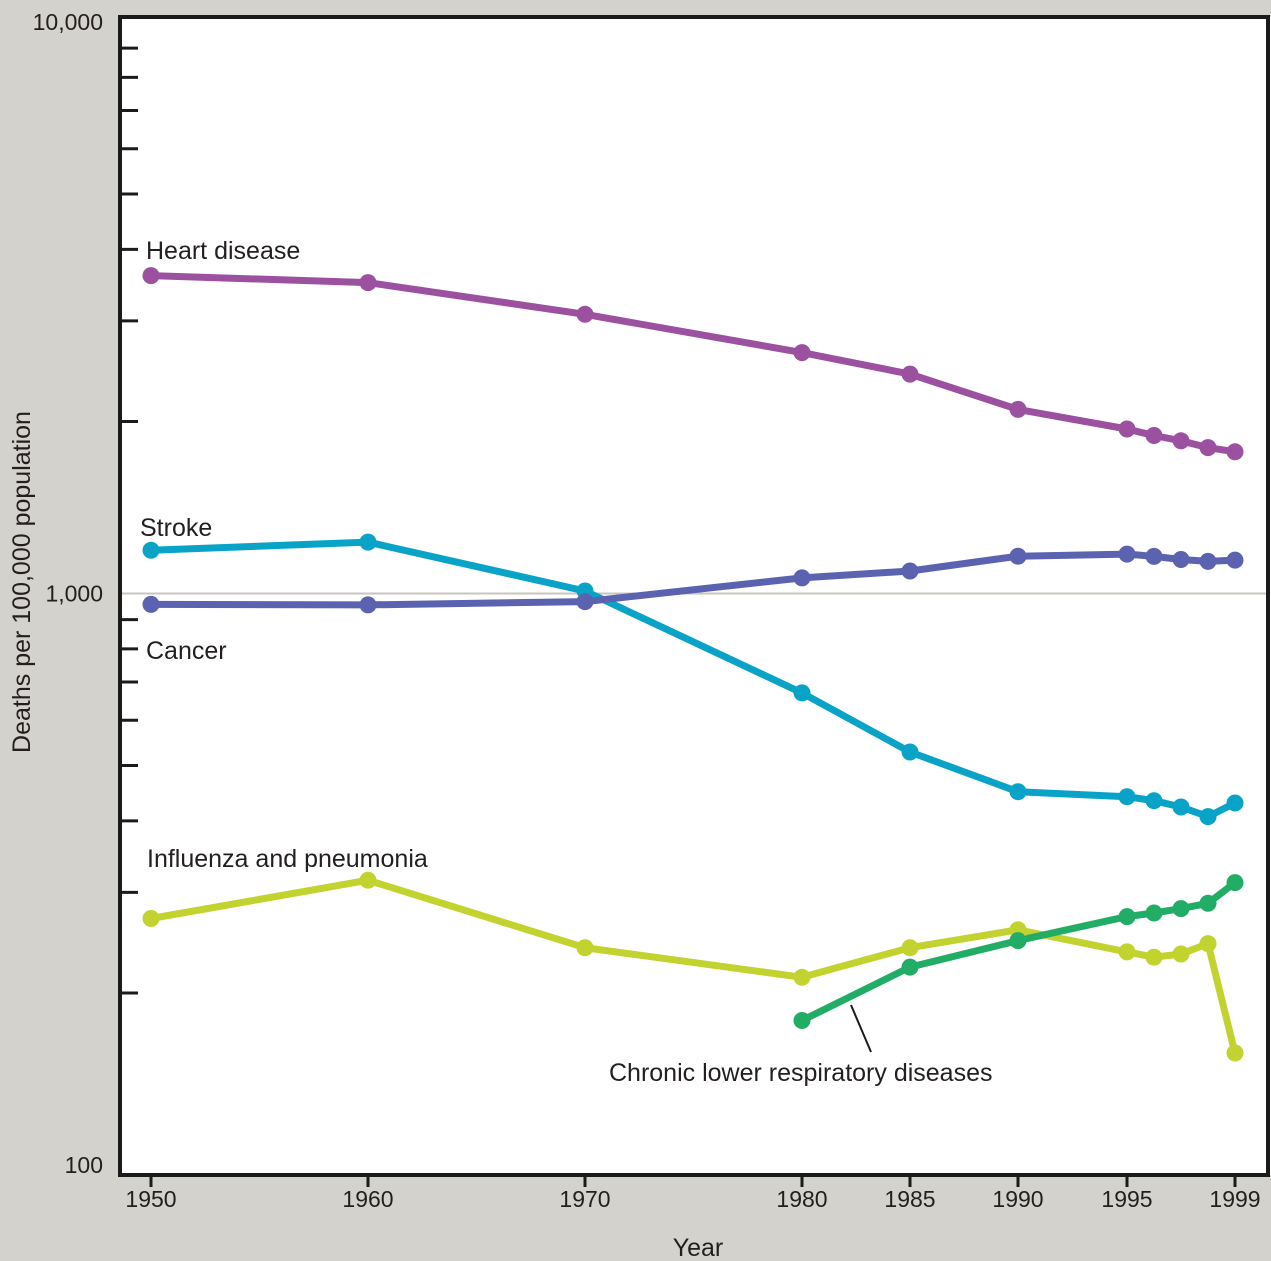  What do you see at coordinates (910, 967) in the screenshot?
I see `data-point-chronic-lower-respiratory-diseases-1985` at bounding box center [910, 967].